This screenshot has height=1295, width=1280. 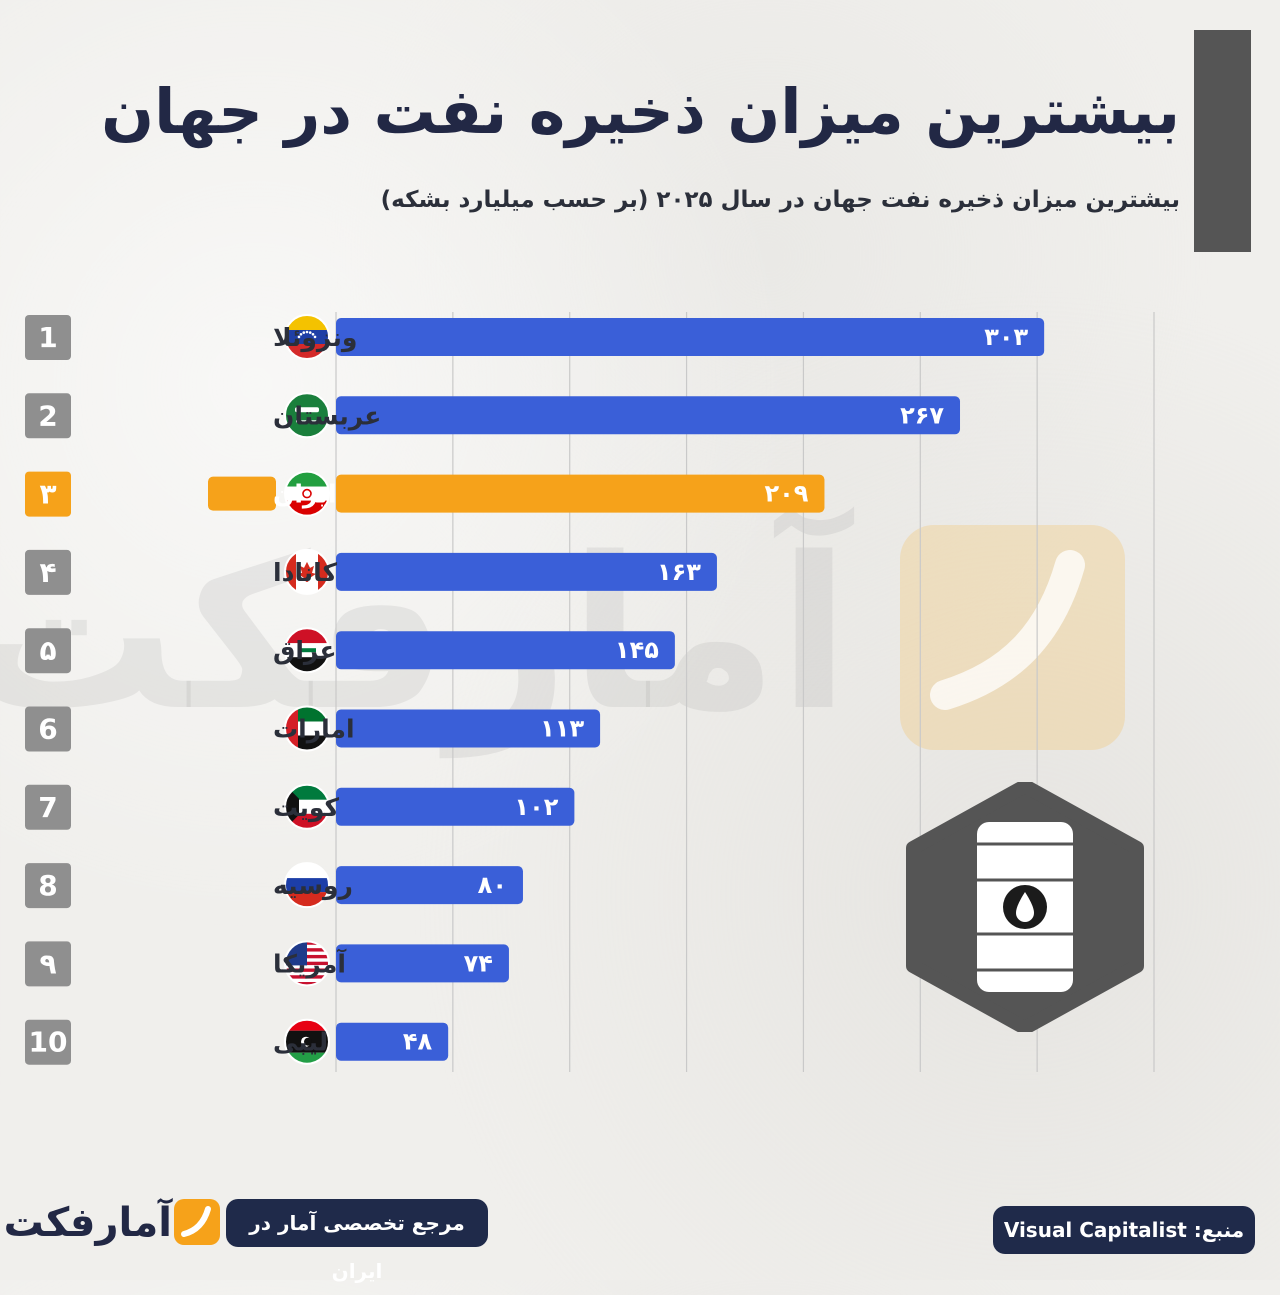 I want to click on iran-flag-icon, so click(x=307, y=493).